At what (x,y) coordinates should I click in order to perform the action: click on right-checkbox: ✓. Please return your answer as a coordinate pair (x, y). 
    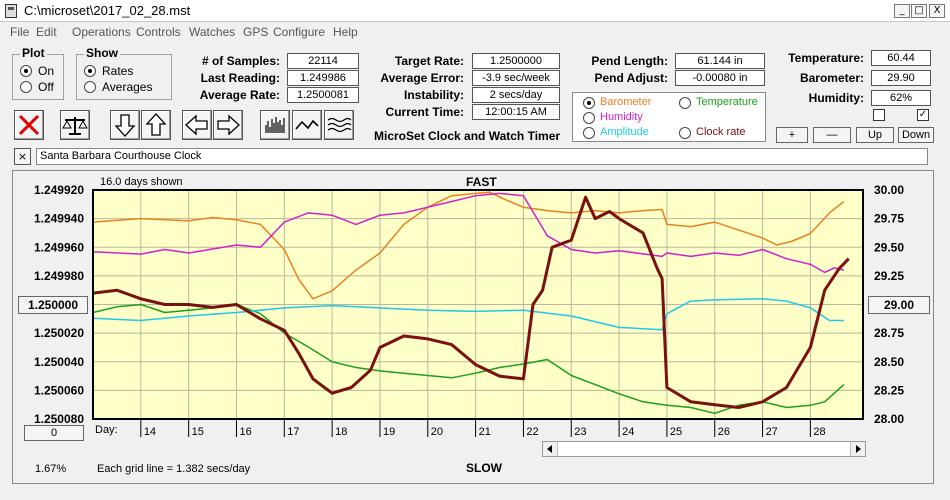
    Looking at the image, I should click on (923, 115).